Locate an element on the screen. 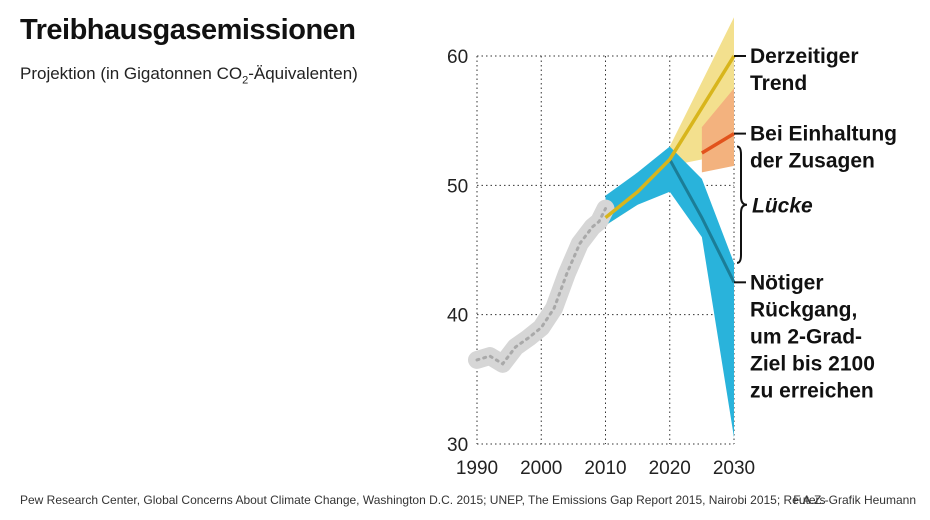 The height and width of the screenshot is (520, 930). trend-label: Derzeitiger Trend is located at coordinates (804, 70).